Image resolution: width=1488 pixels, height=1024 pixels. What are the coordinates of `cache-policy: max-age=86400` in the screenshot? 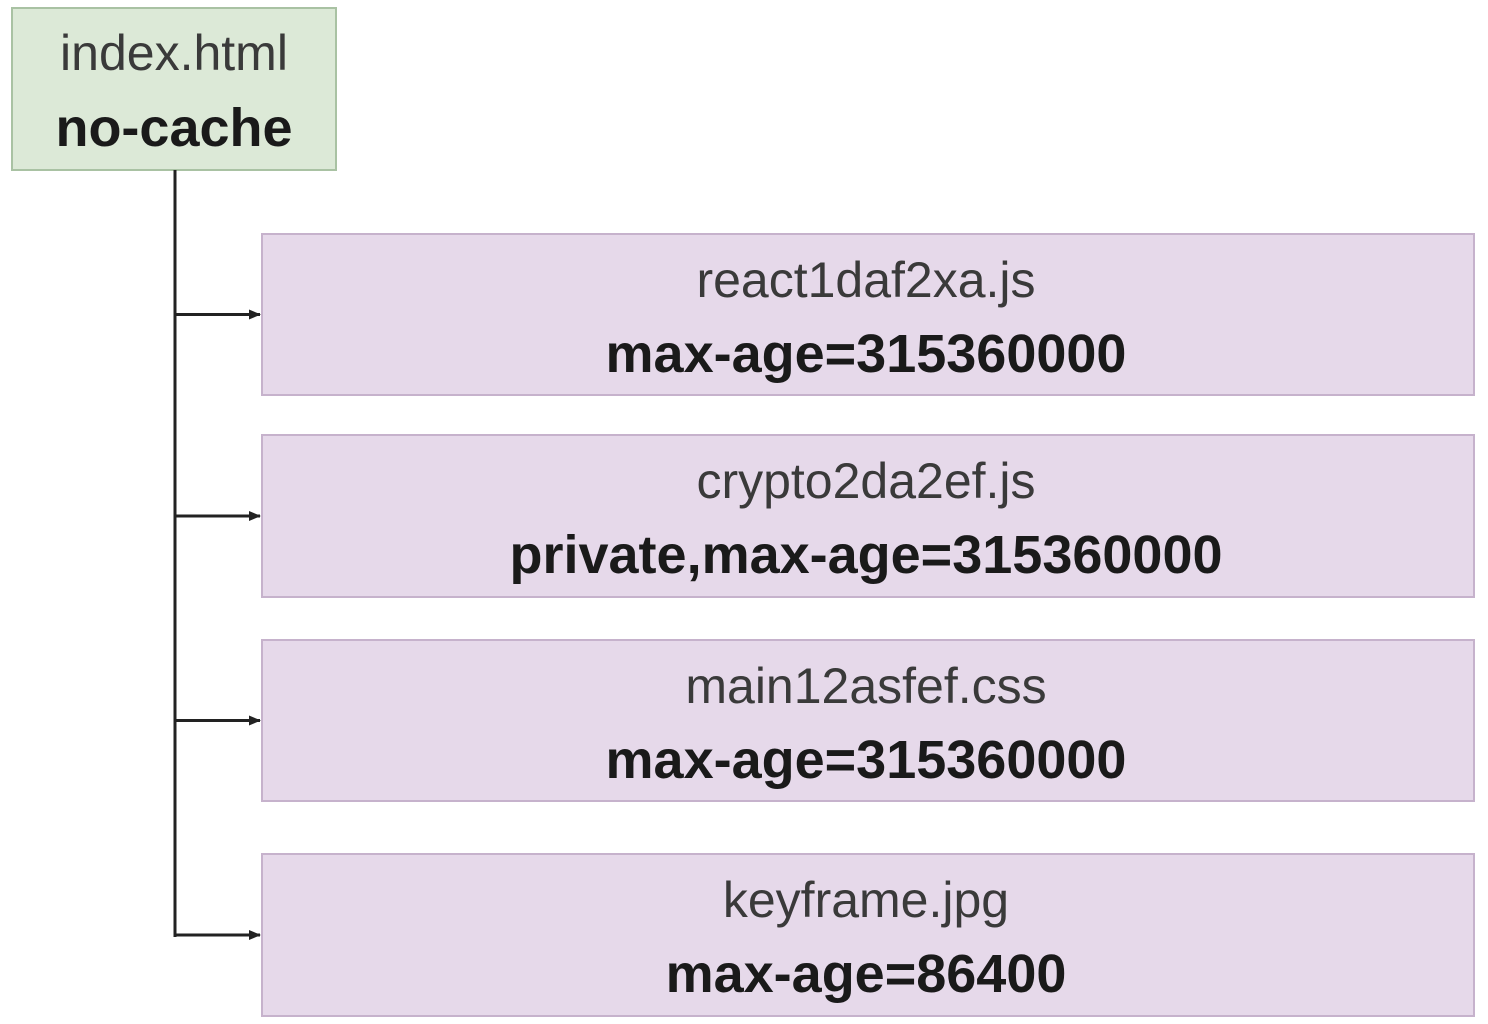 It's located at (866, 974).